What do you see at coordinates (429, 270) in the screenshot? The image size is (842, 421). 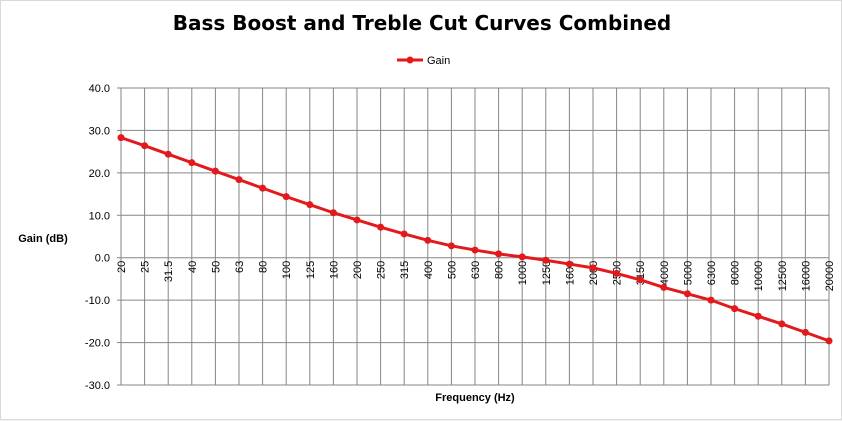 I see `x-tick-label: 400` at bounding box center [429, 270].